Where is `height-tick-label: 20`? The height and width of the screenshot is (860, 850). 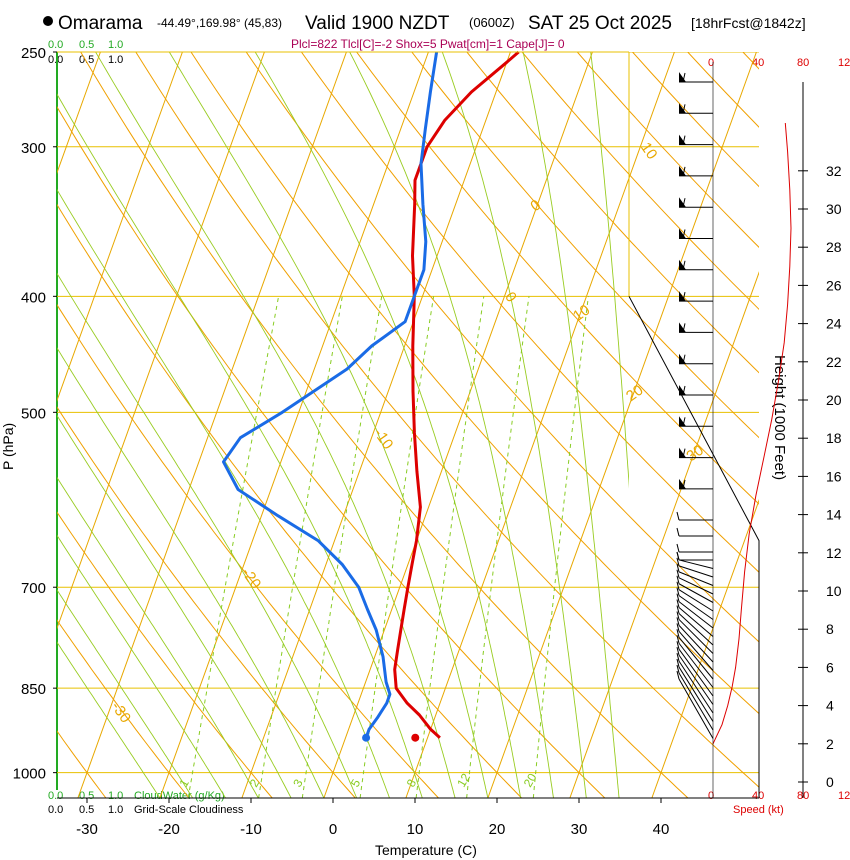
height-tick-label: 20 is located at coordinates (834, 400).